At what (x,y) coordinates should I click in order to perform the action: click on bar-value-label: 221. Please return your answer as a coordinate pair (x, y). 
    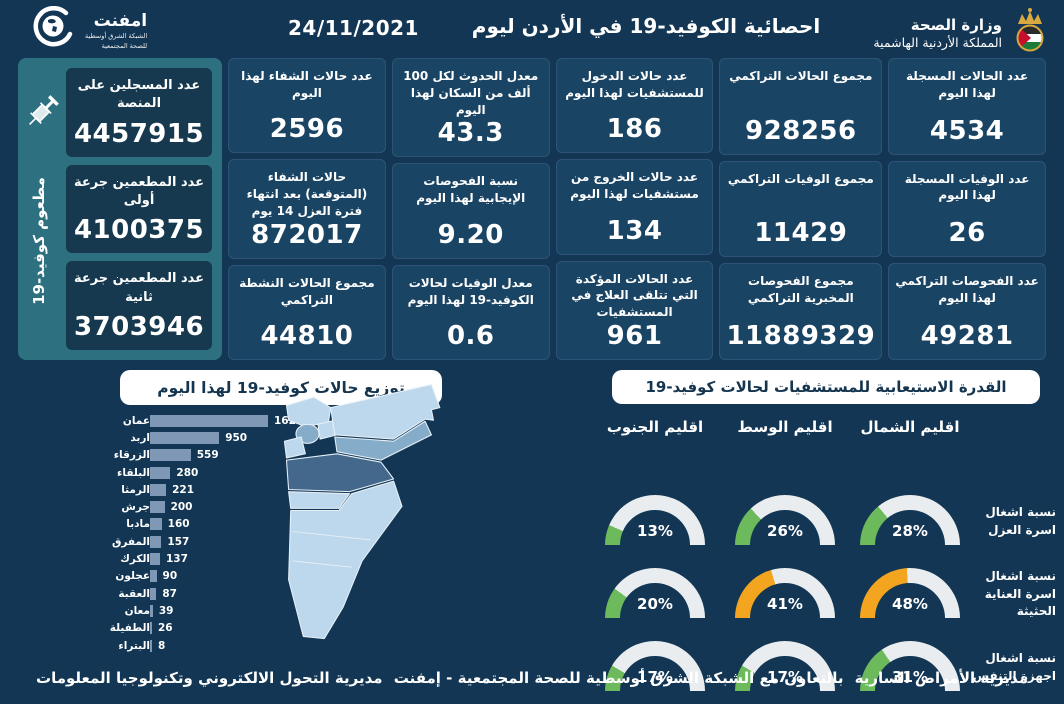
    Looking at the image, I should click on (183, 489).